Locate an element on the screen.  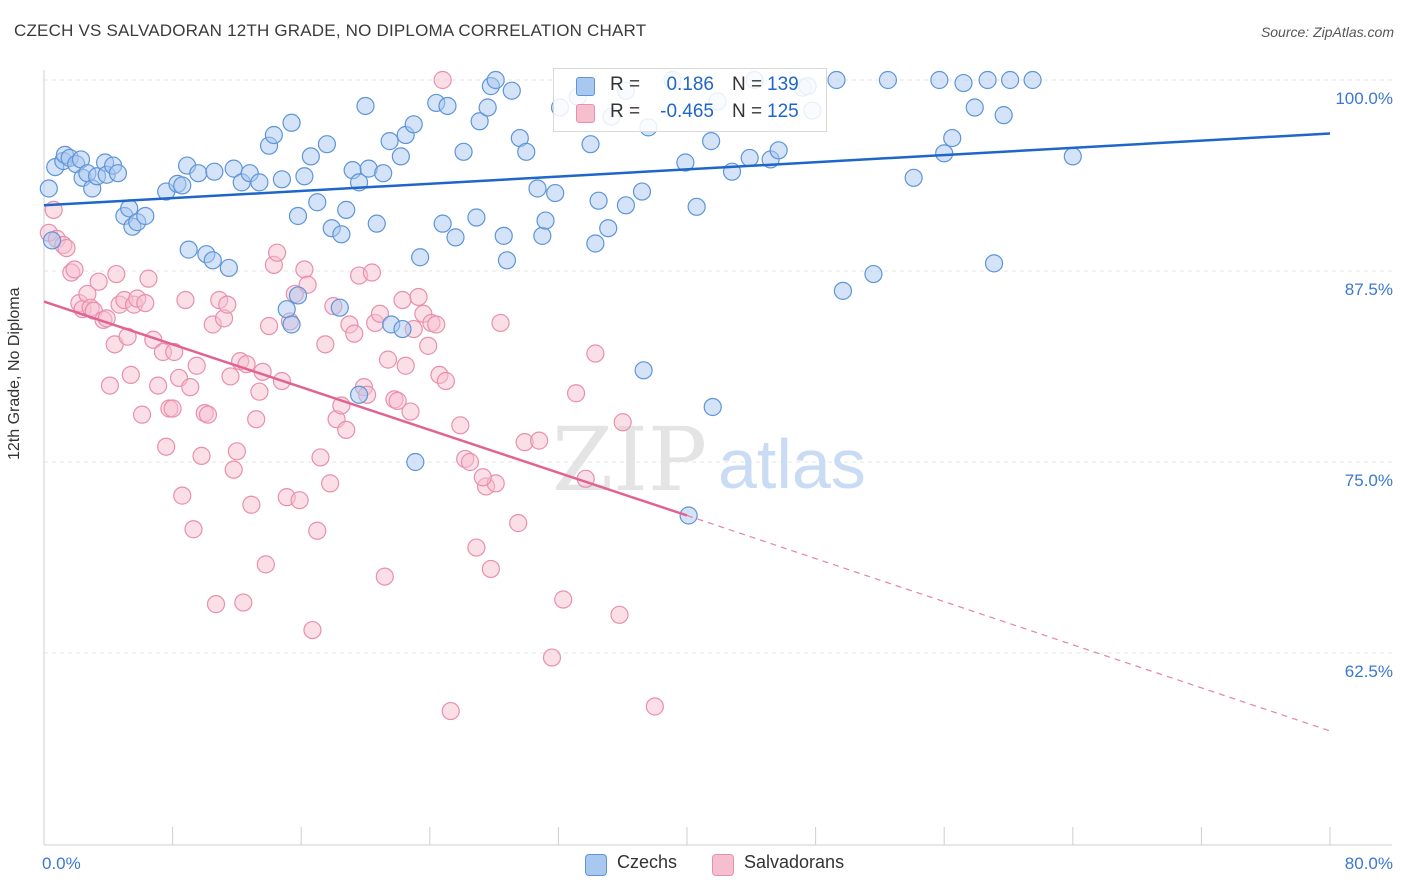
correlation-legend: R = 0.186 N = 139 R = -0.465 N = 125 is located at coordinates (690, 100).